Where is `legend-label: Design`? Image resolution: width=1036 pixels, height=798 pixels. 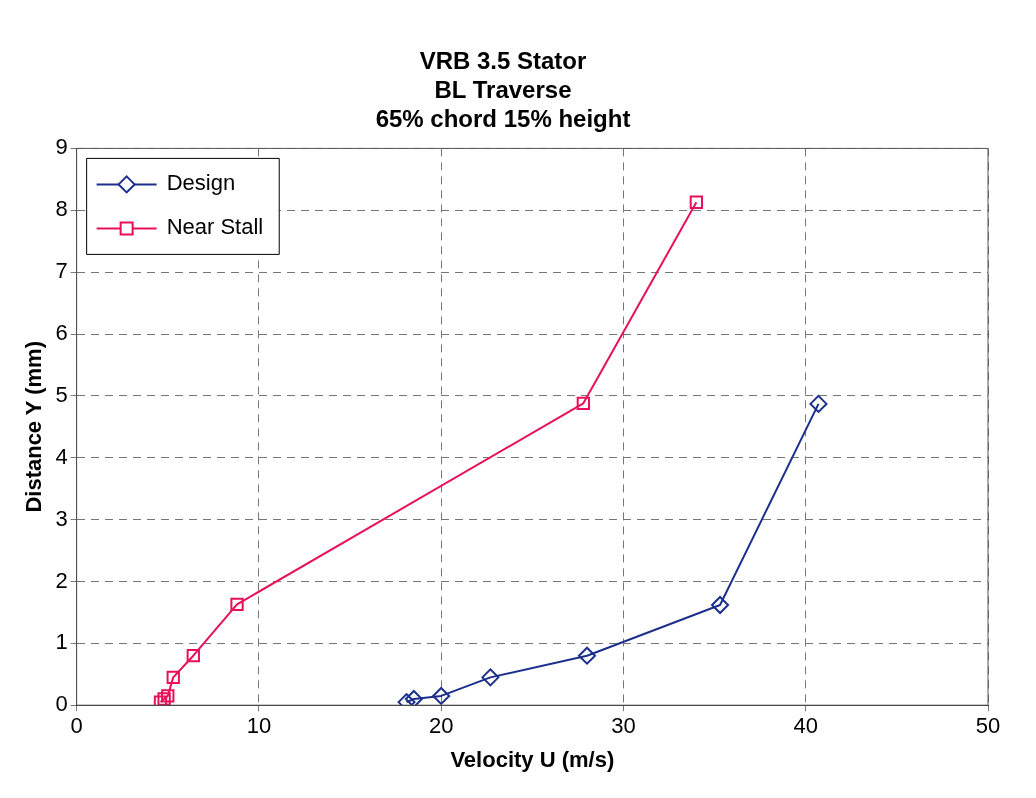
legend-label: Design is located at coordinates (201, 183).